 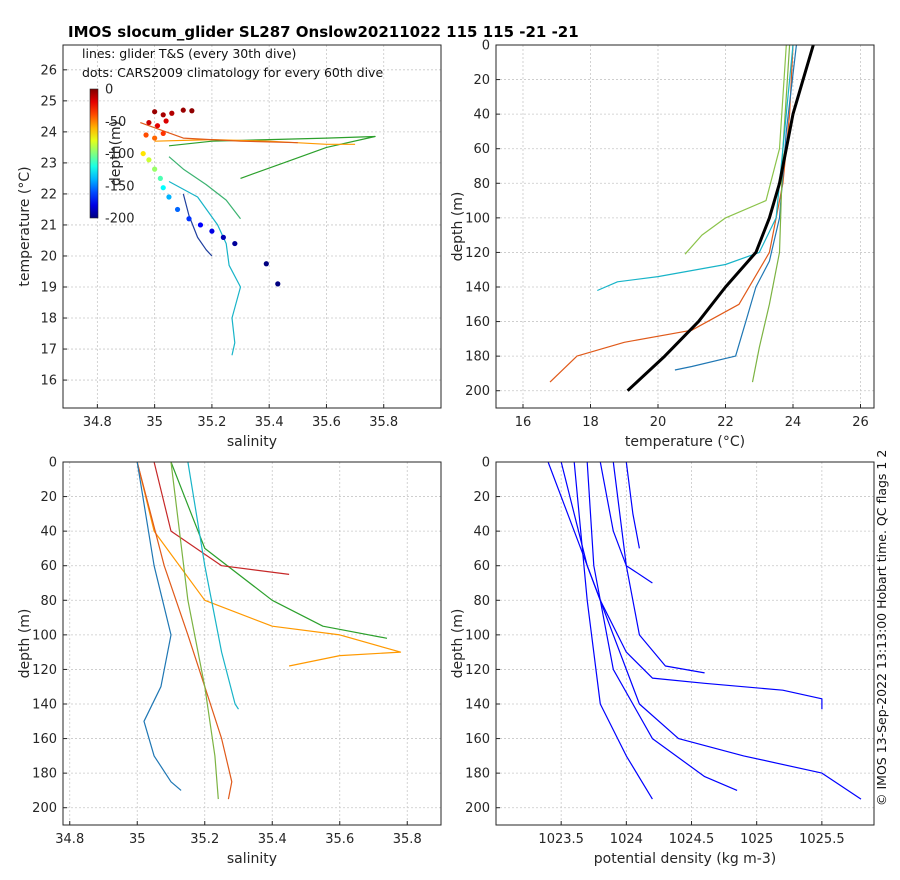 I want to click on y-tick-label: 120, so click(x=44, y=670).